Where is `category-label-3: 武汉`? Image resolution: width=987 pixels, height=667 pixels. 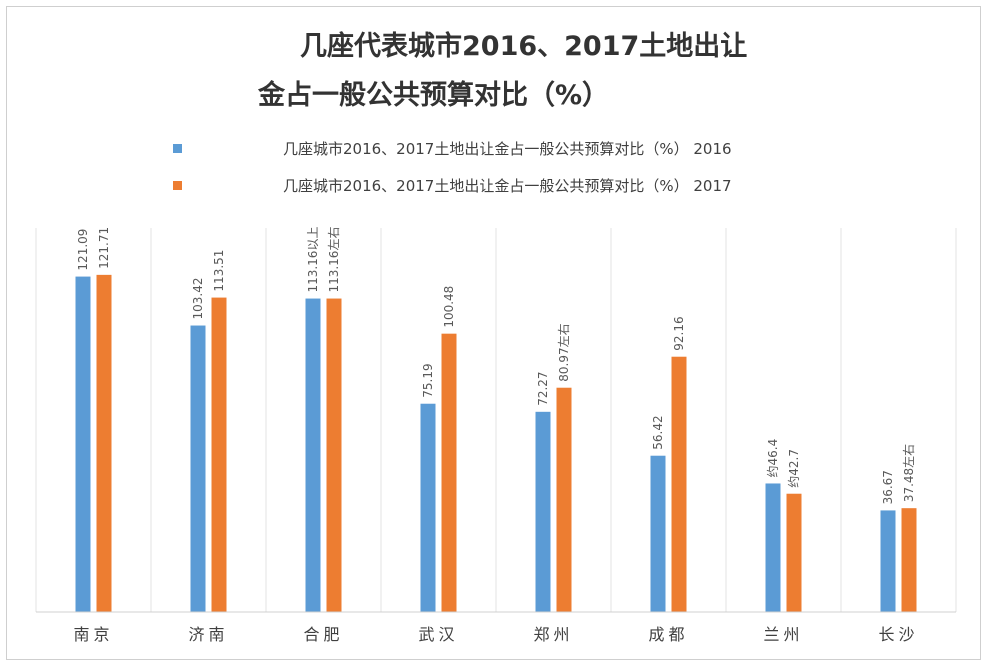 category-label-3: 武汉 is located at coordinates (438, 634).